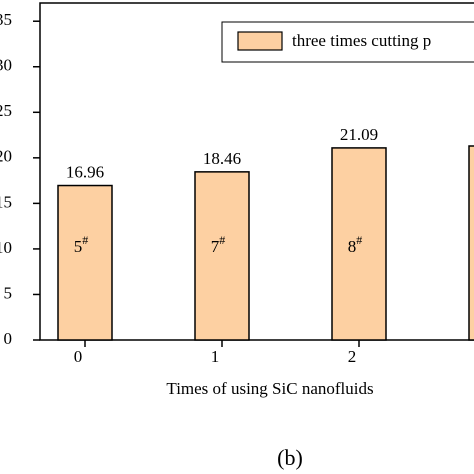 The height and width of the screenshot is (474, 474). What do you see at coordinates (359, 134) in the screenshot?
I see `value-label: 21.09` at bounding box center [359, 134].